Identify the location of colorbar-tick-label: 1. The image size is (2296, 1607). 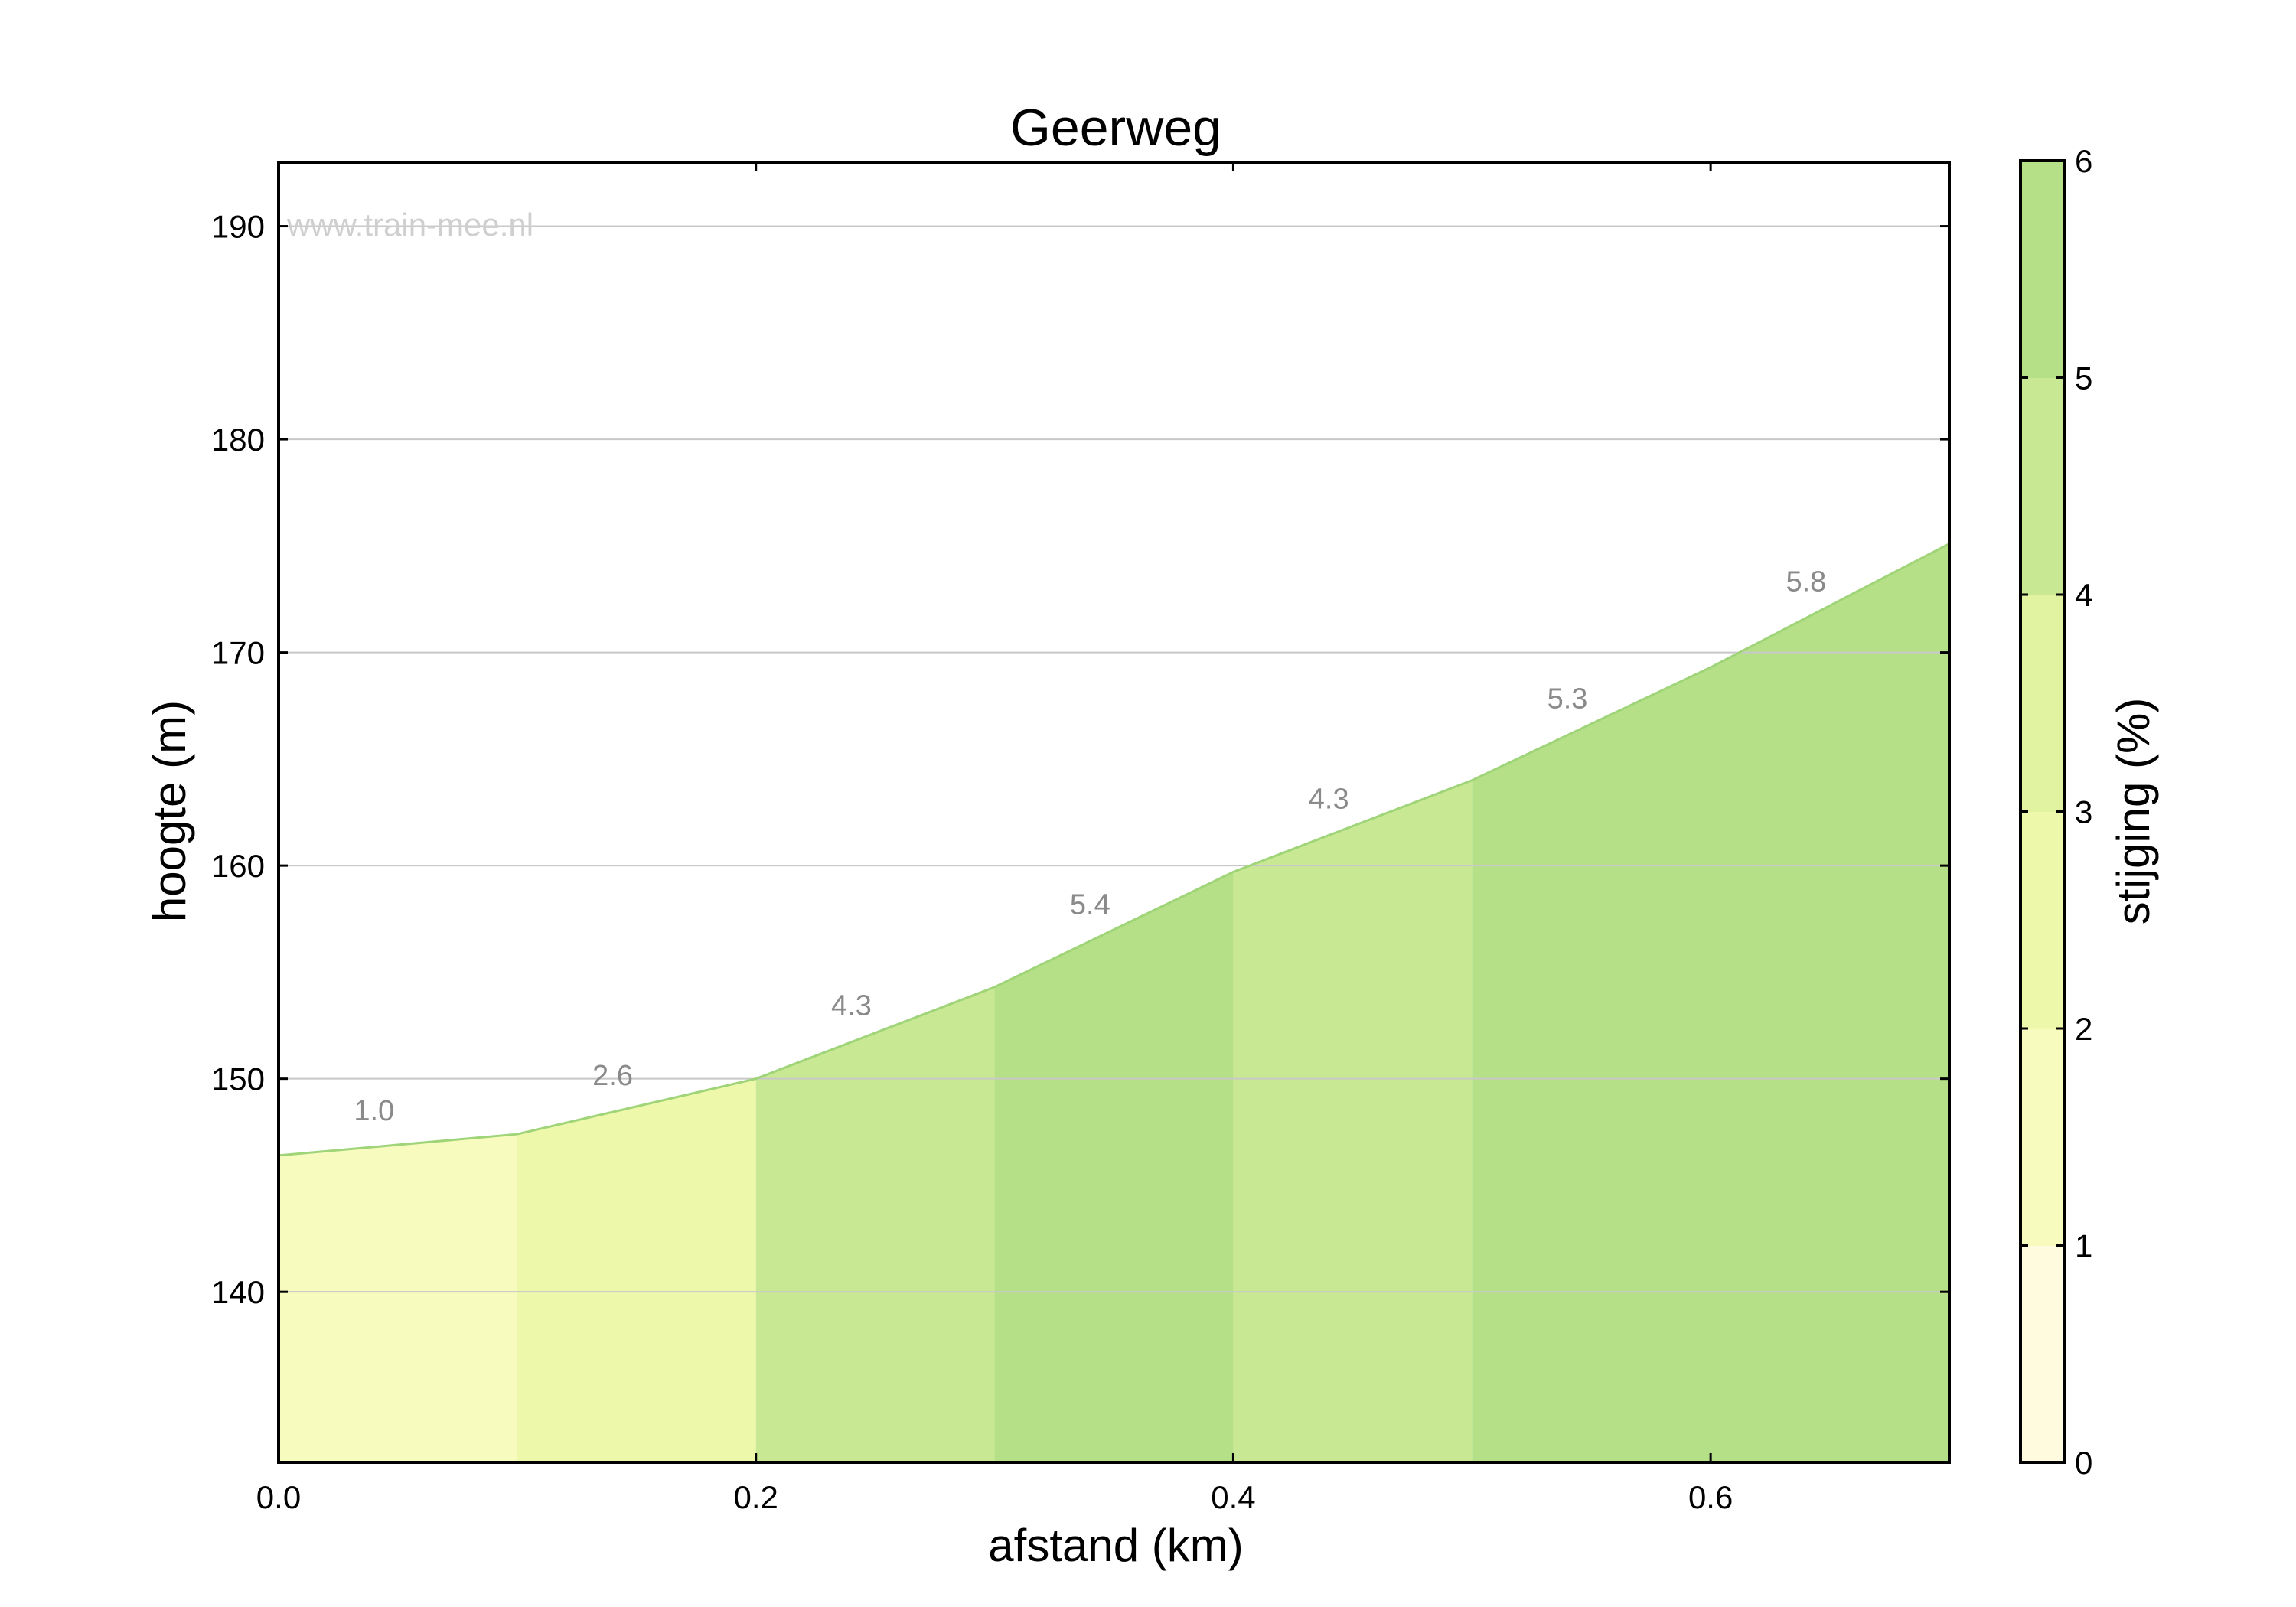
(2083, 1246).